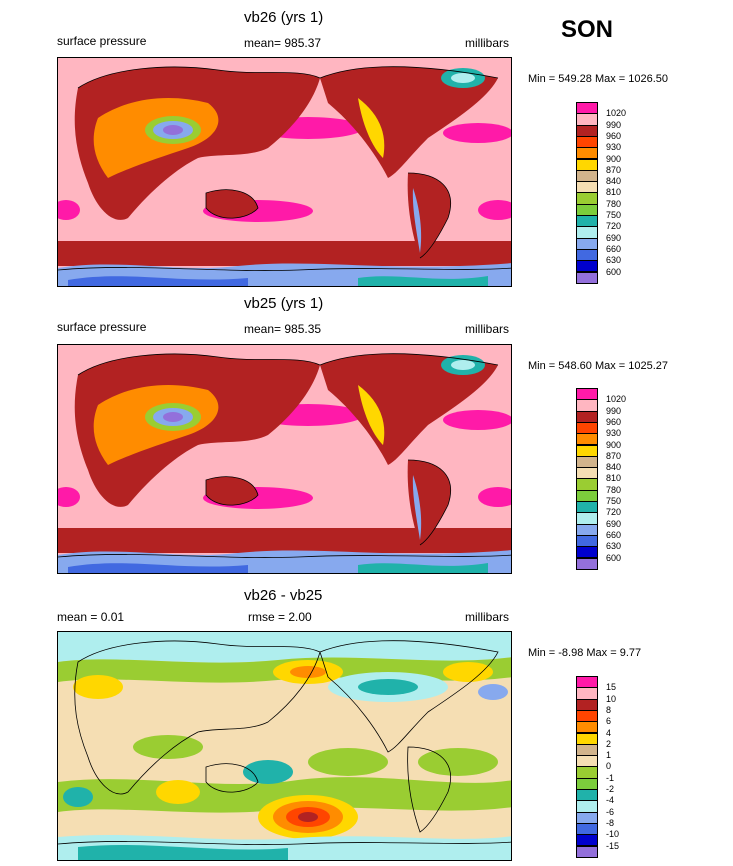 Image resolution: width=733 pixels, height=866 pixels. I want to click on legend-label: -2, so click(610, 789).